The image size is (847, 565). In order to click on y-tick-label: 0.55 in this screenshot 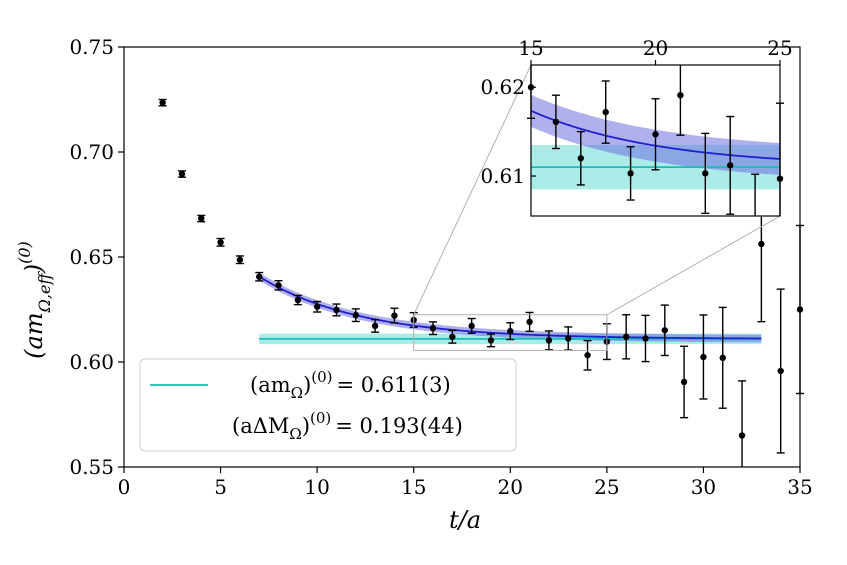, I will do `click(91, 467)`.